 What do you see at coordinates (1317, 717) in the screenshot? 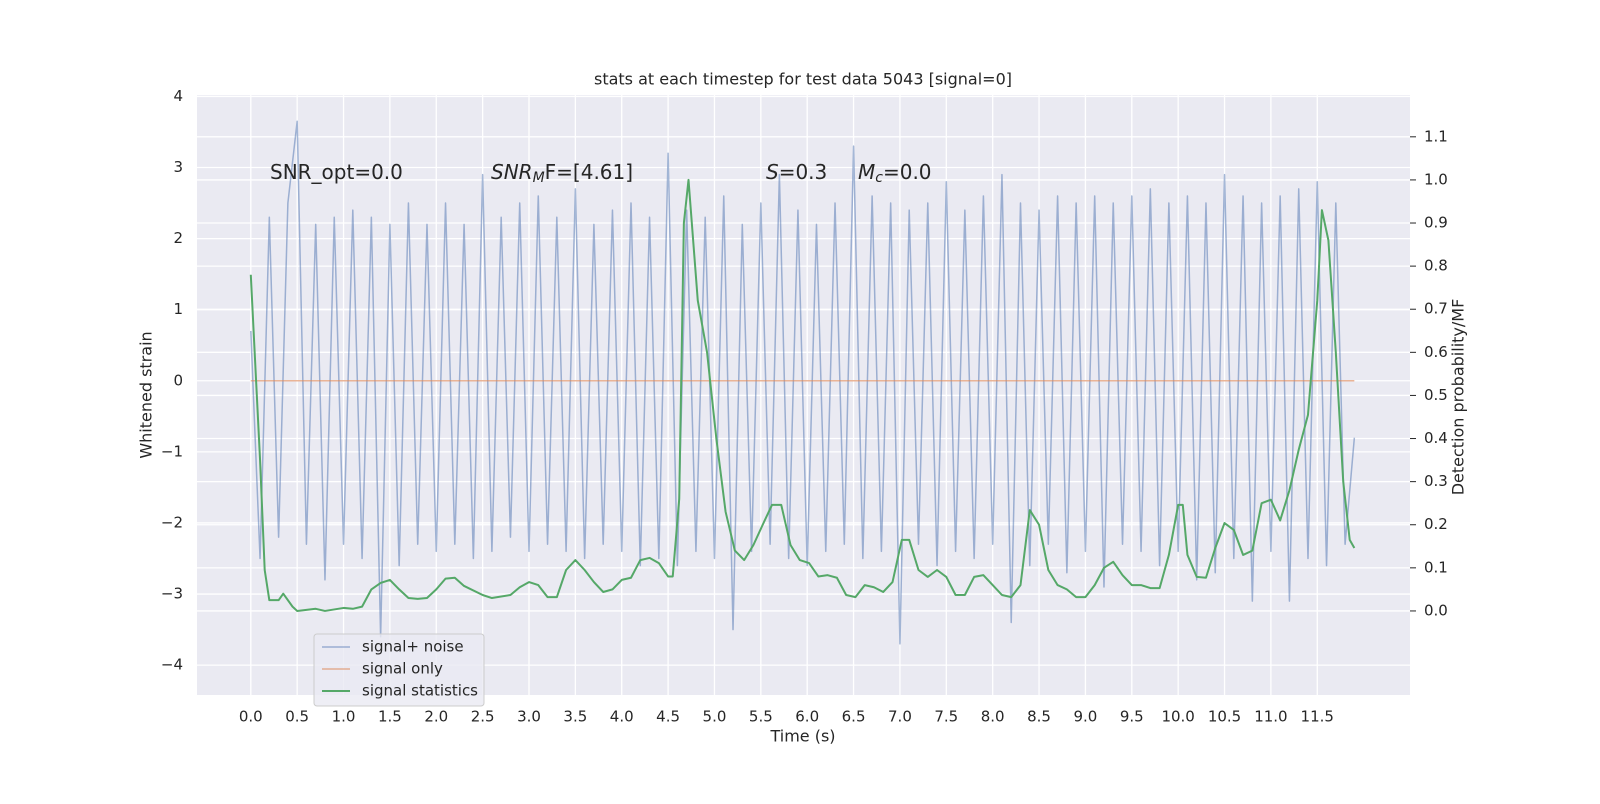
I see `x-tick-label: 11.5` at bounding box center [1317, 717].